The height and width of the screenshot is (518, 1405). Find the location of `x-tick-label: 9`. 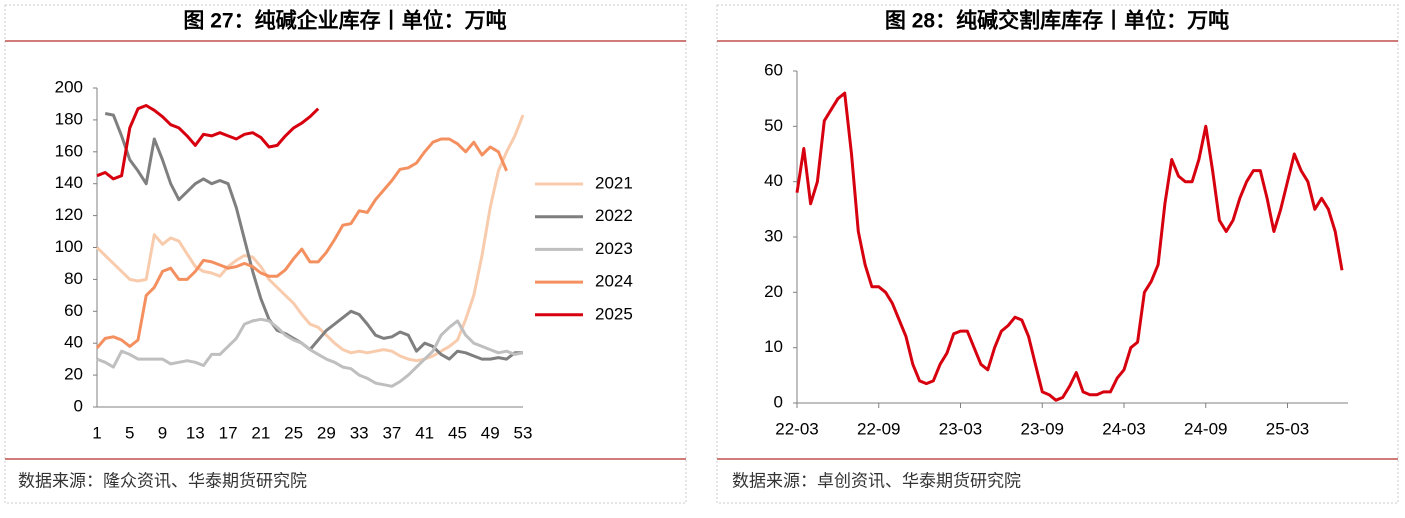

x-tick-label: 9 is located at coordinates (162, 432).